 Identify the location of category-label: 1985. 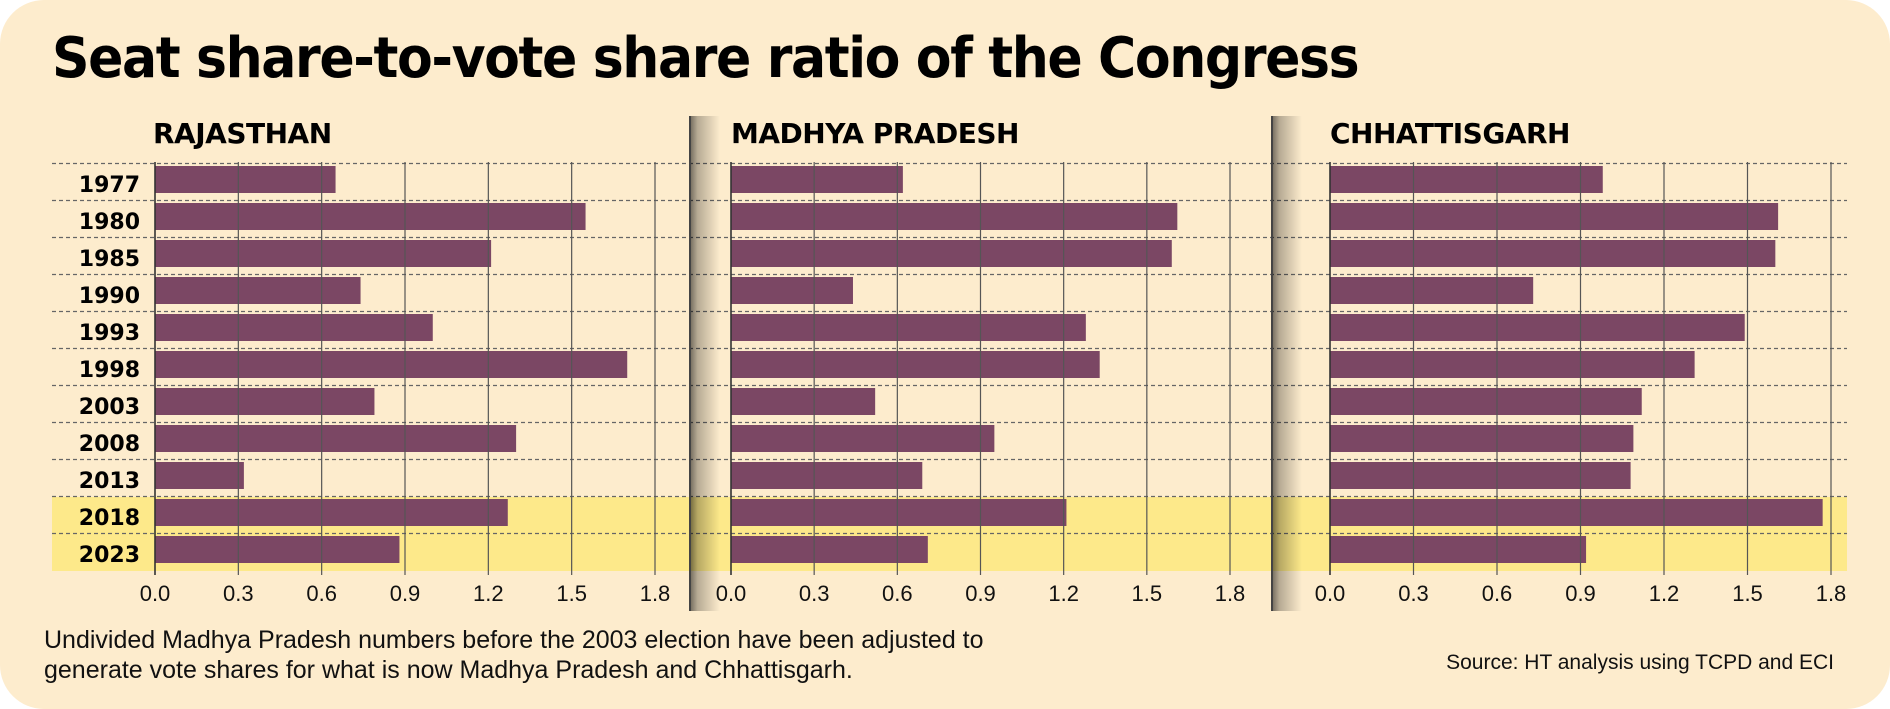
(109, 259).